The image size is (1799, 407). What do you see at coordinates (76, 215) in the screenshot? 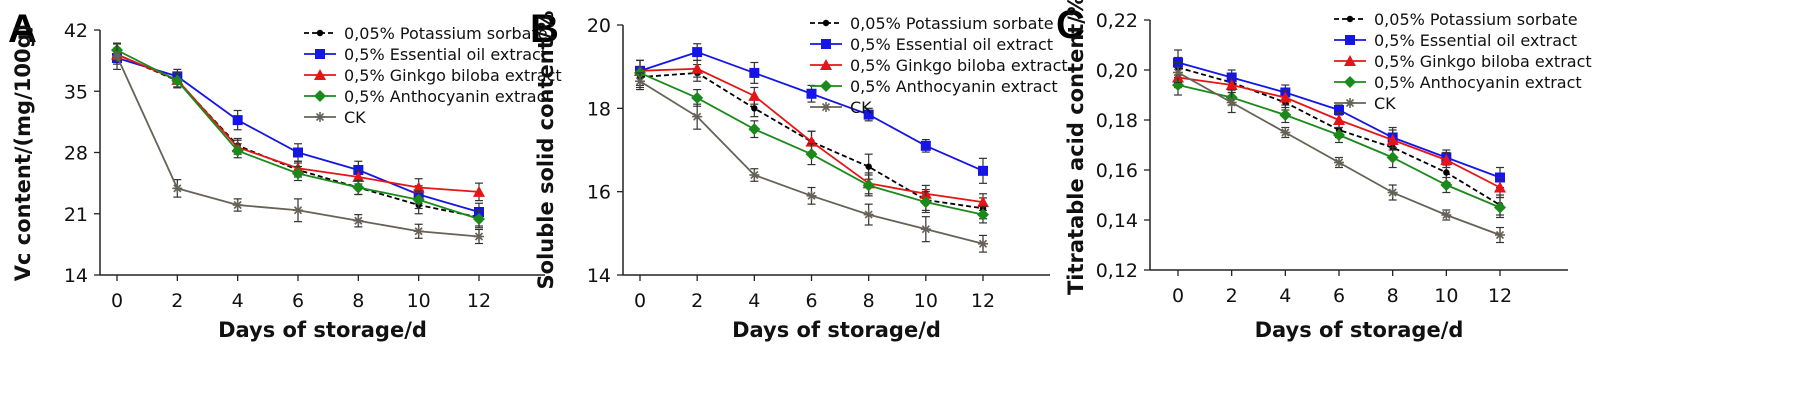
I see `y-tick-label: 21` at bounding box center [76, 215].